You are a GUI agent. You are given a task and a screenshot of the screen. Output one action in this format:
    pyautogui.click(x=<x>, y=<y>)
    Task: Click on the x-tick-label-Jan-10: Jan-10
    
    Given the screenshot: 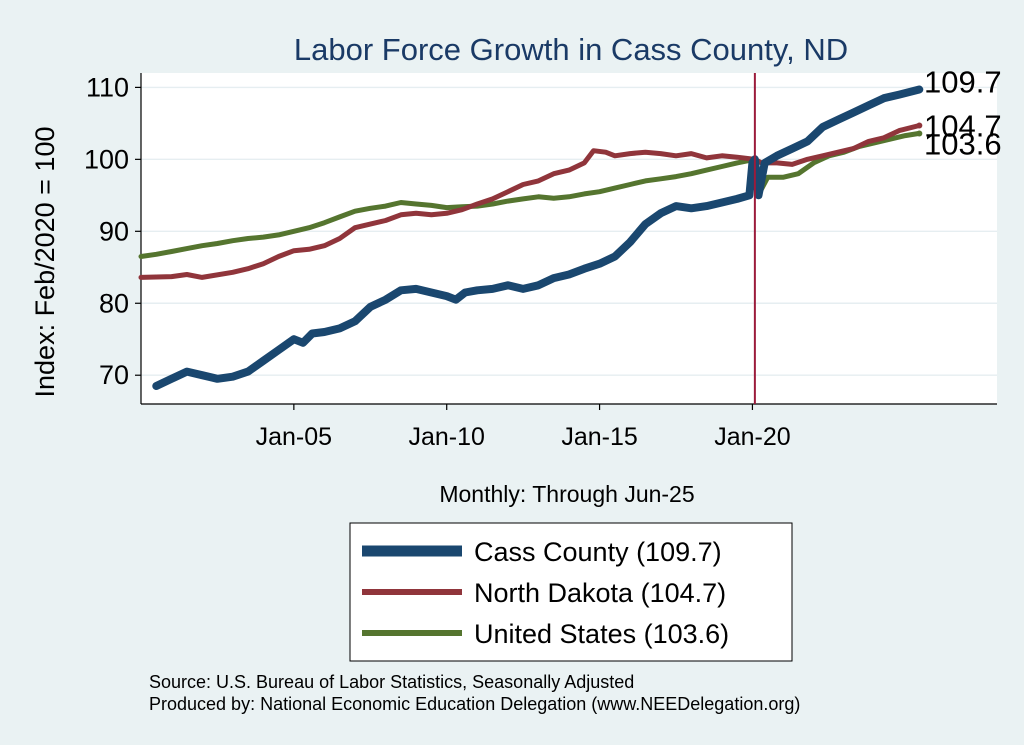 What is the action you would take?
    pyautogui.click(x=446, y=437)
    